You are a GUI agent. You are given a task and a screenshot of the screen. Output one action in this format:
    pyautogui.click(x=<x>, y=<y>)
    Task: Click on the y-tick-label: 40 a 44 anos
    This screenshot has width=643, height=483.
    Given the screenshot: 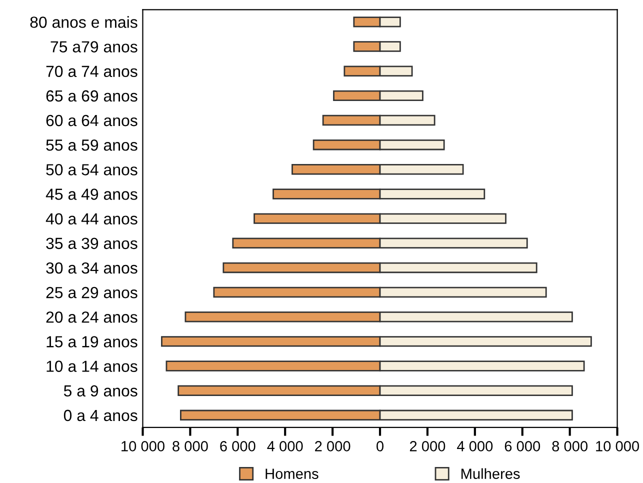 What is the action you would take?
    pyautogui.click(x=92, y=218)
    